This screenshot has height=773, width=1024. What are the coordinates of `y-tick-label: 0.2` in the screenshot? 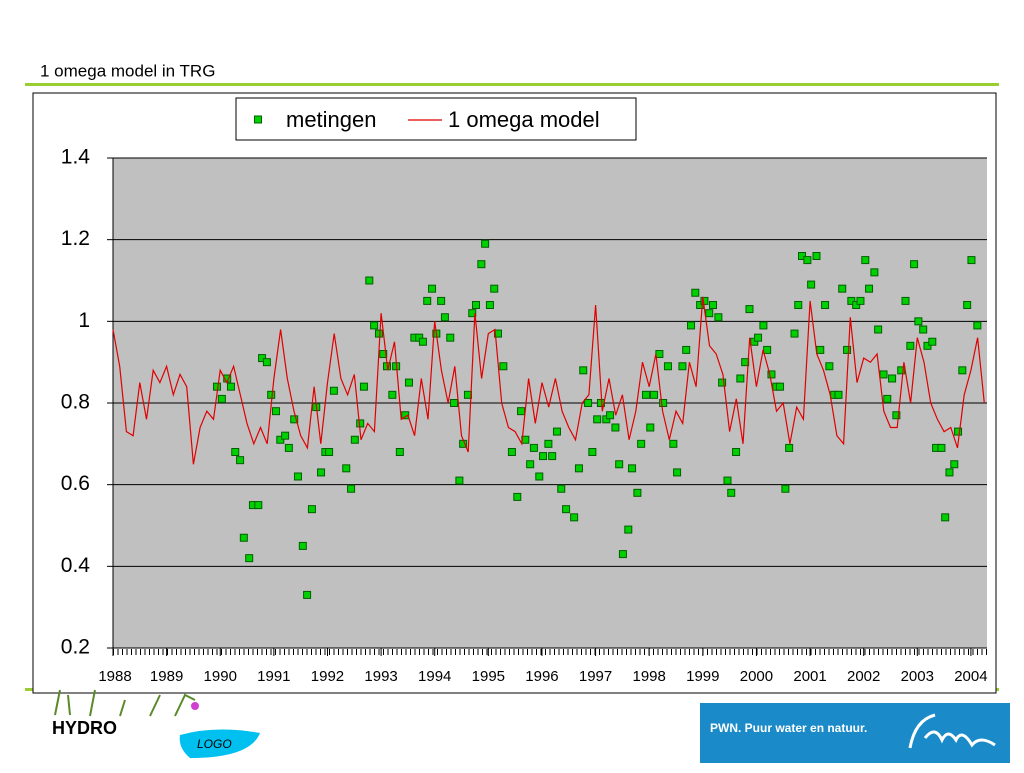 It's located at (75, 647).